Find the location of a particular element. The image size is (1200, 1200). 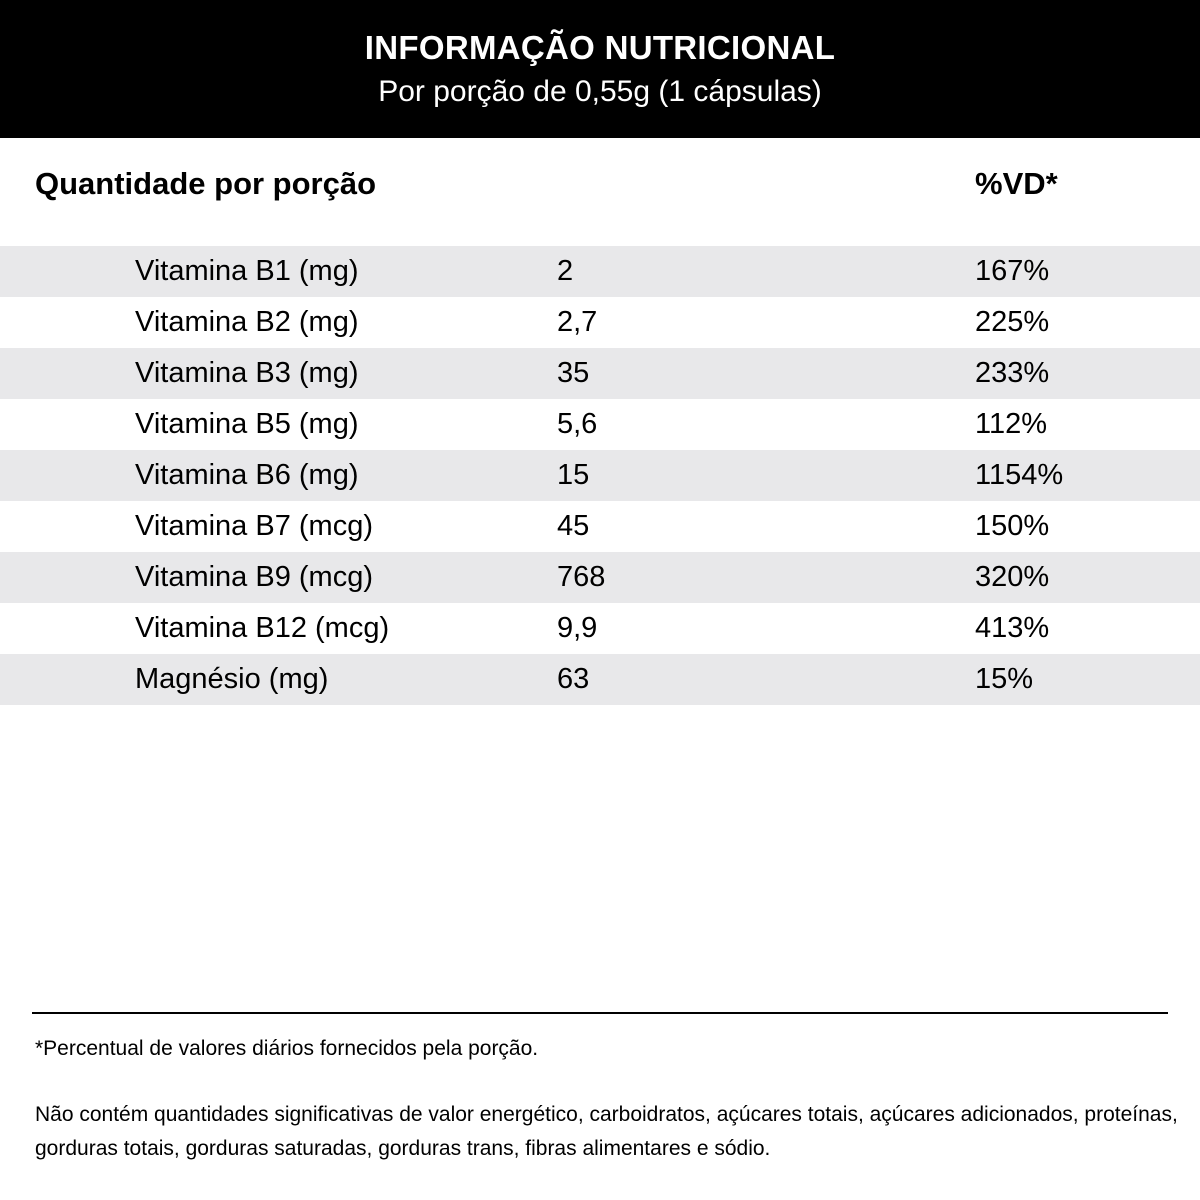

nutrient-dv: 167% is located at coordinates (1012, 271).